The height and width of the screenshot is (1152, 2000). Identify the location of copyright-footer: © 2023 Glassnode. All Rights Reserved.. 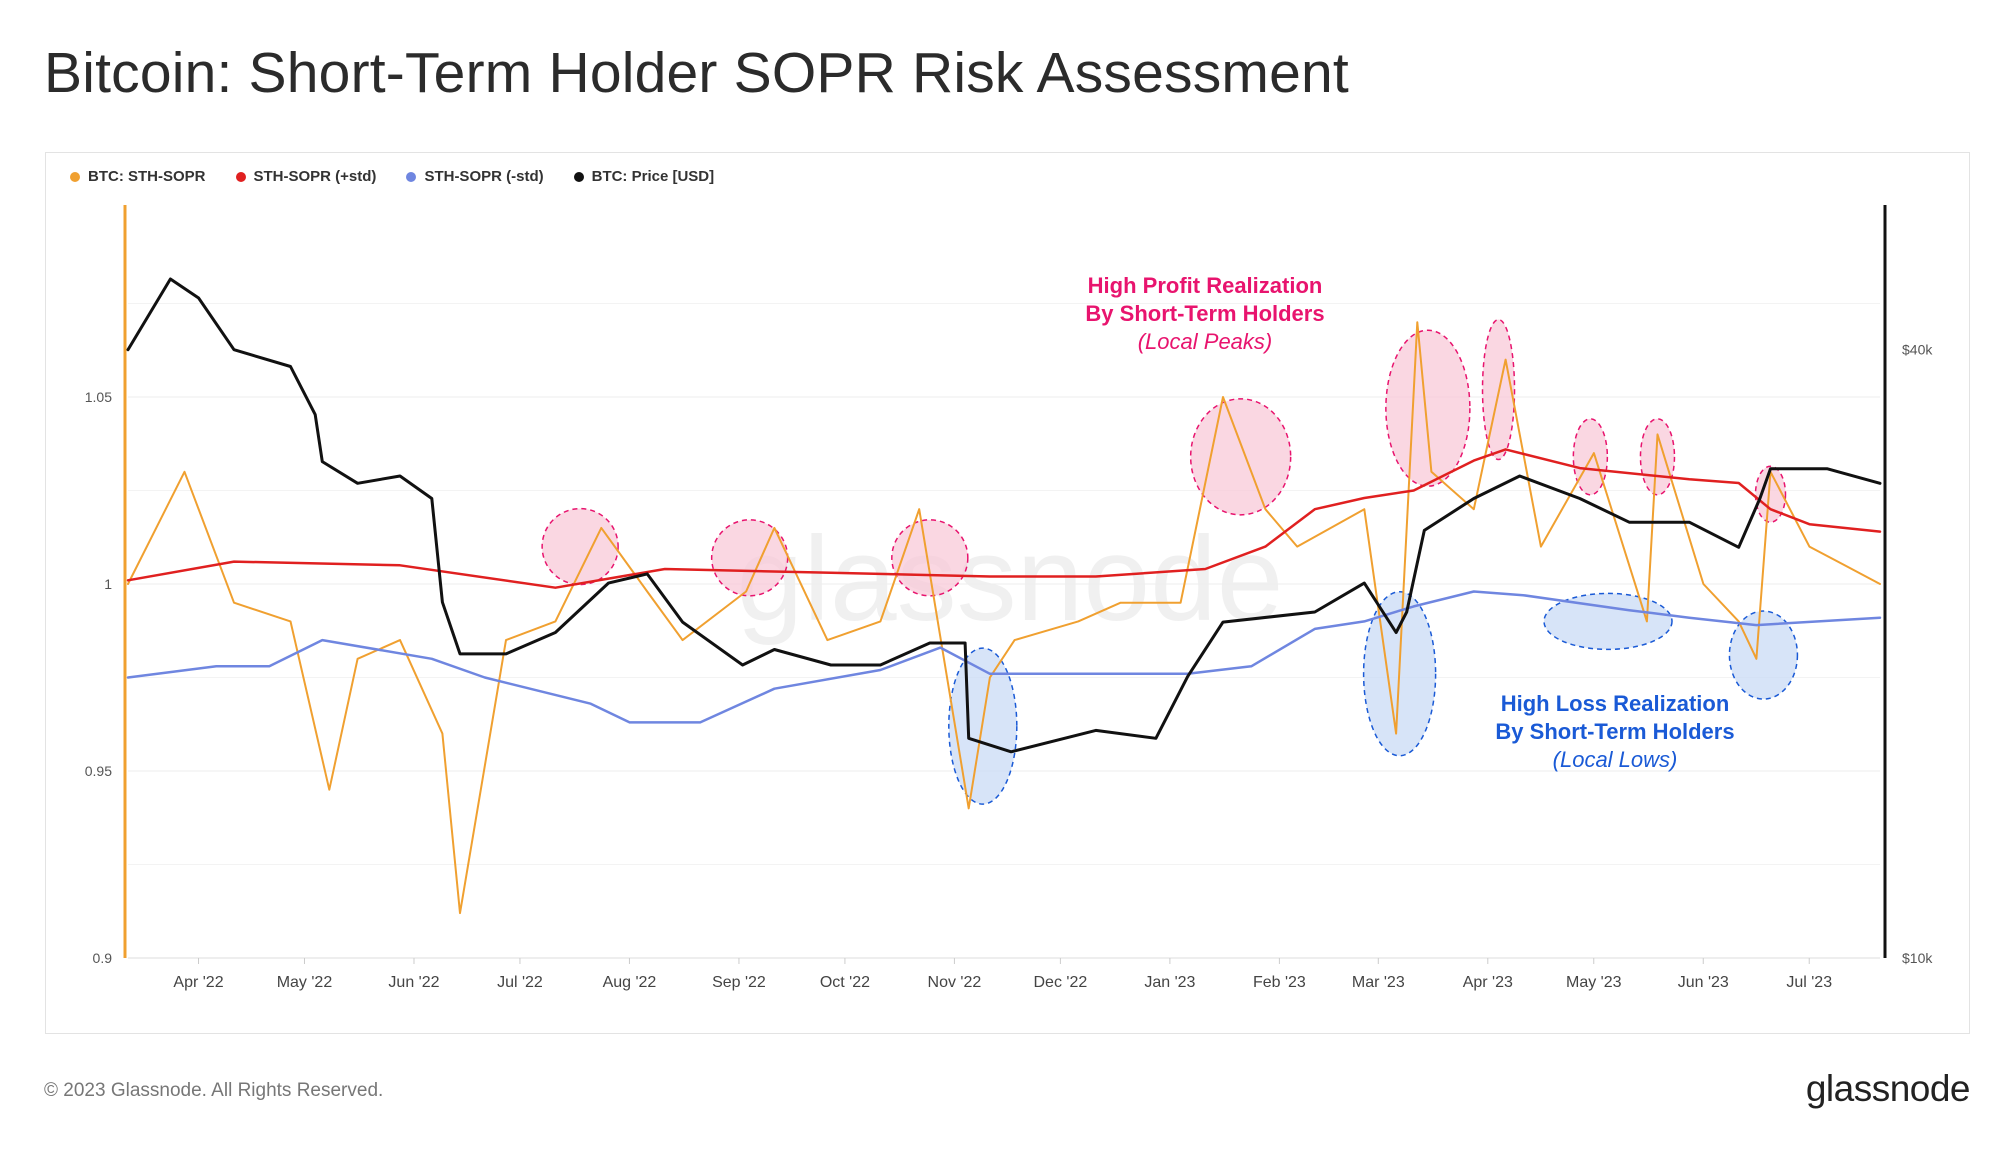
(214, 1090).